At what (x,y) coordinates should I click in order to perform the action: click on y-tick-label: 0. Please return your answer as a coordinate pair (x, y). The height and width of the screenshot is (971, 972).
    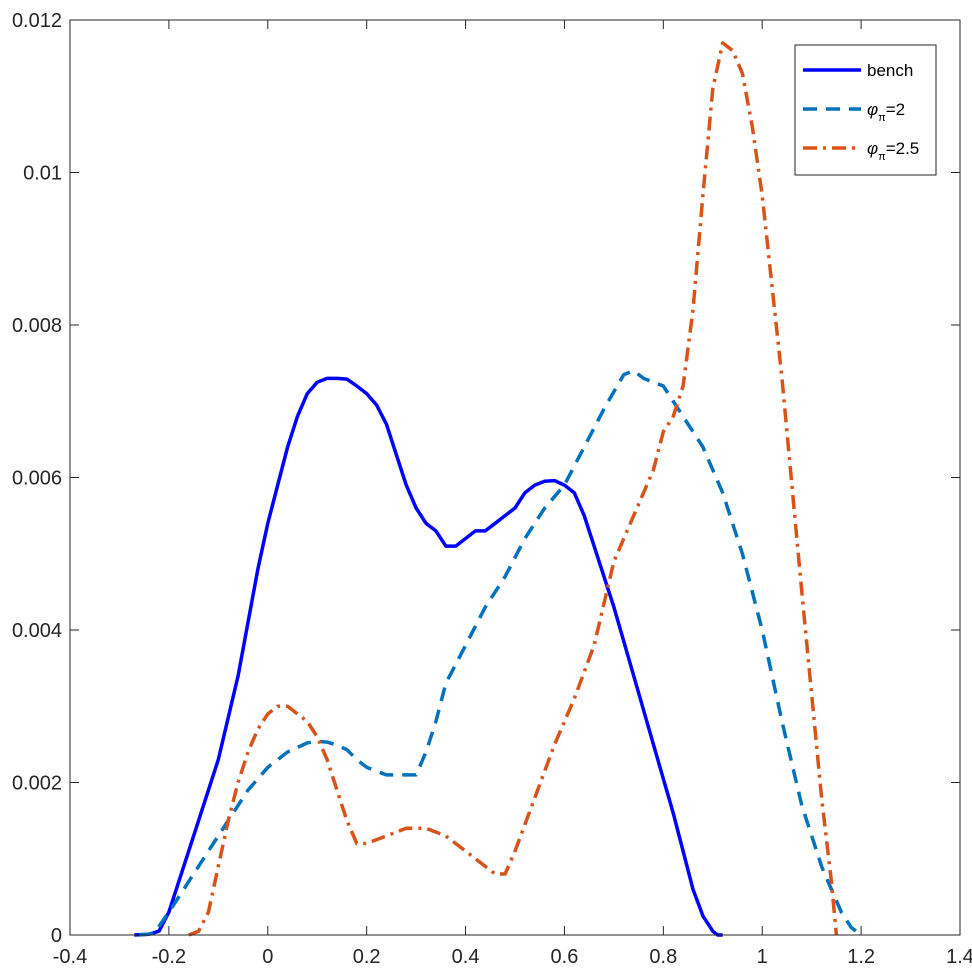
    Looking at the image, I should click on (56, 936).